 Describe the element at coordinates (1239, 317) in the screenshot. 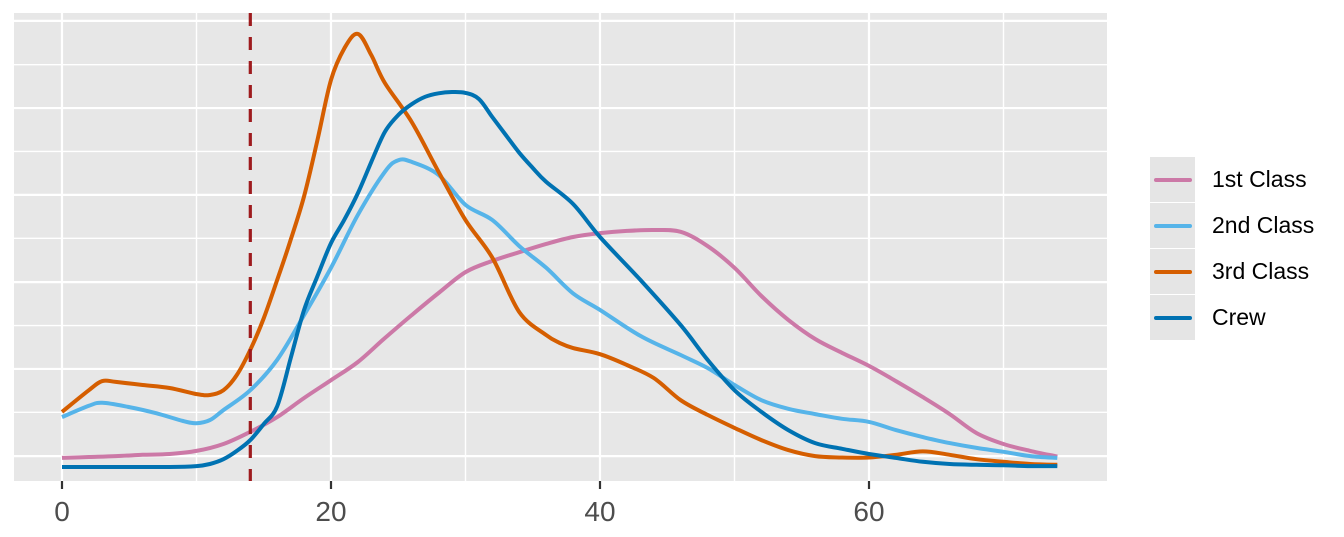

I see `legend-label: Crew` at that location.